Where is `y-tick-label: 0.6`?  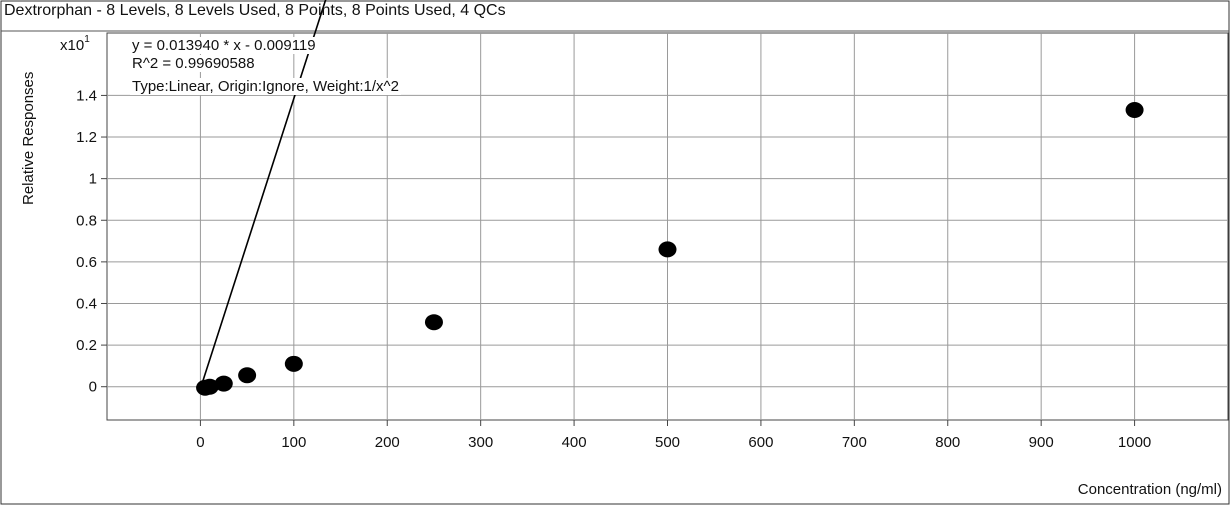
y-tick-label: 0.6 is located at coordinates (86, 262).